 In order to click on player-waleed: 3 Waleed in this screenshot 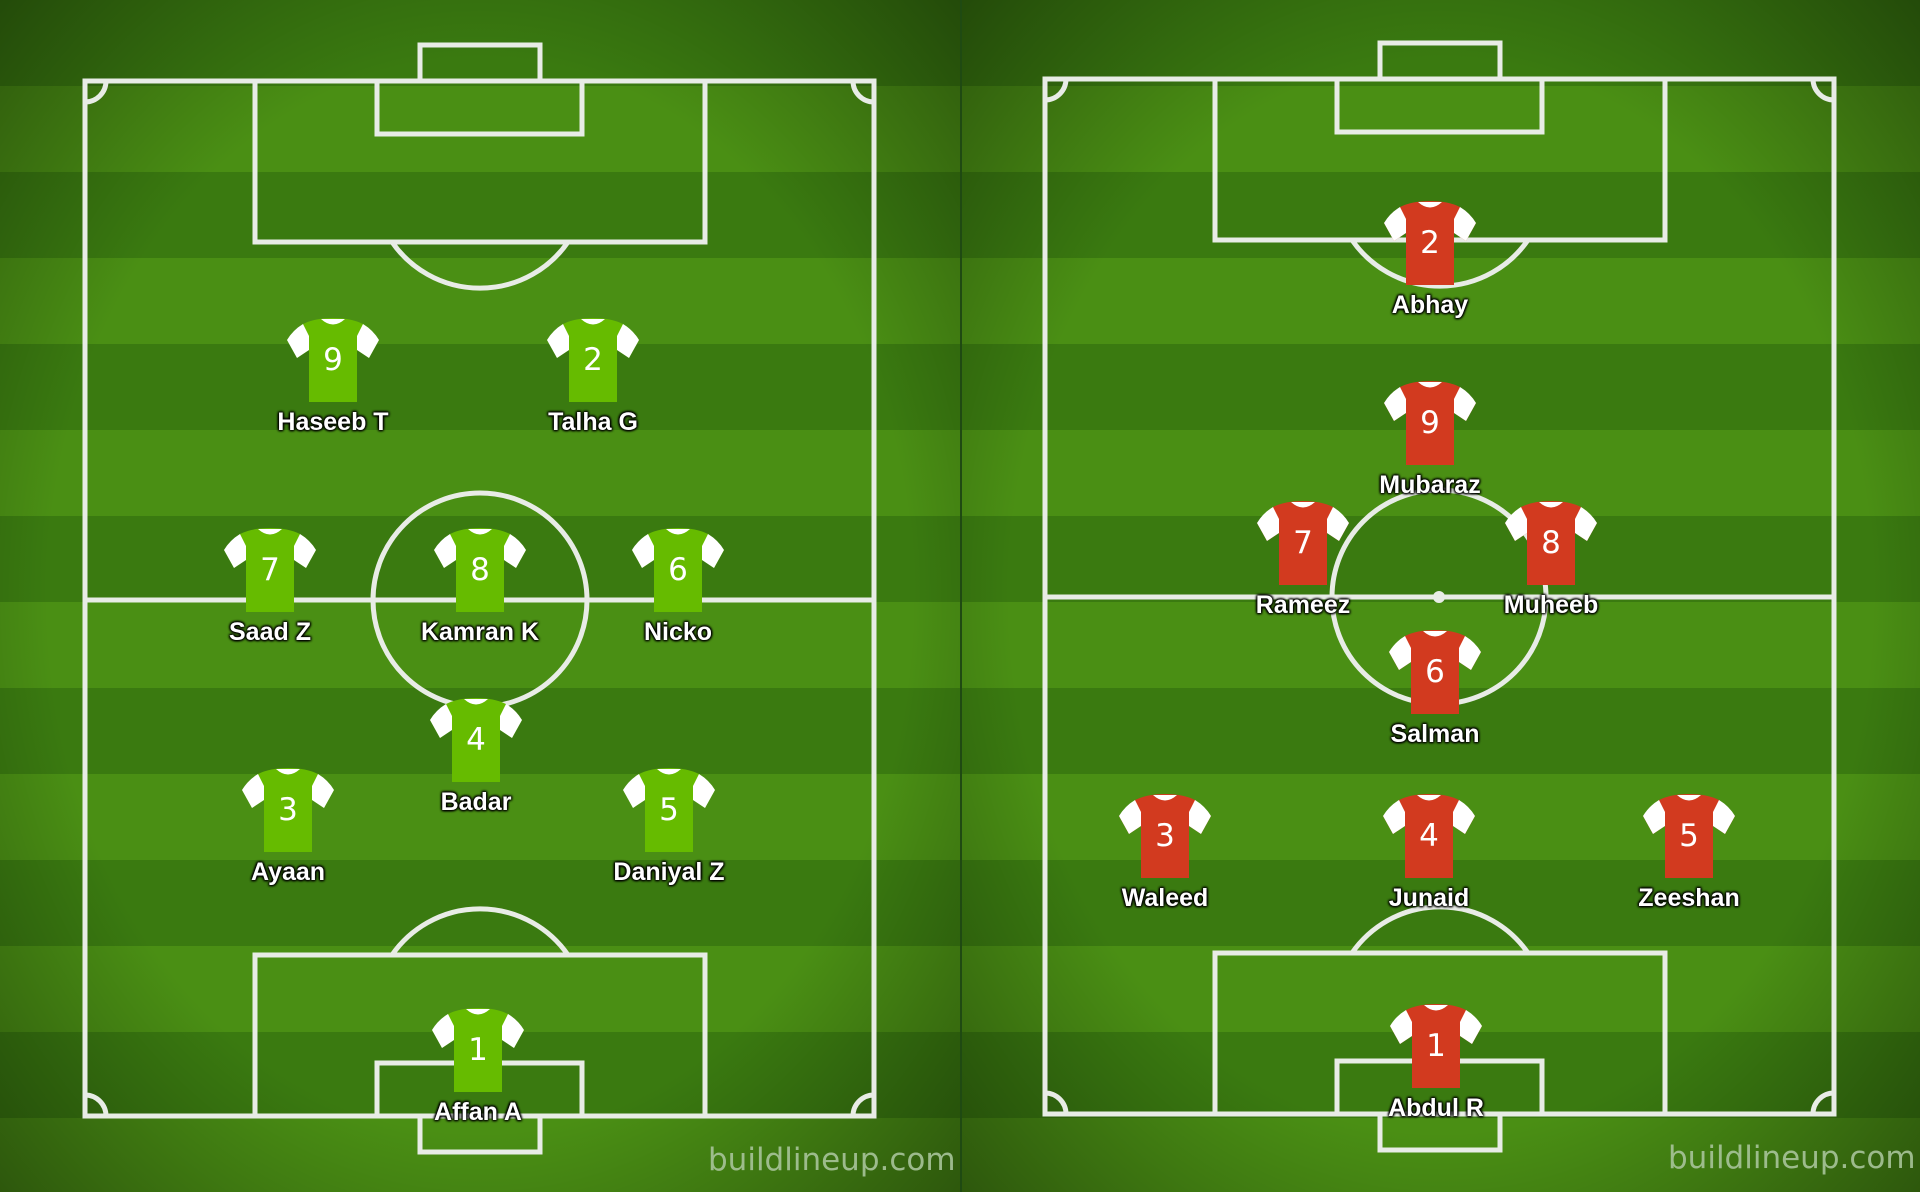, I will do `click(1165, 849)`.